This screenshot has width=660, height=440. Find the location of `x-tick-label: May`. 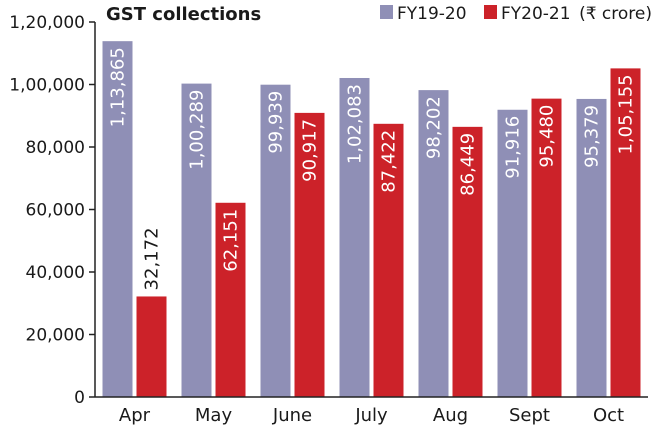

x-tick-label: May is located at coordinates (214, 415).